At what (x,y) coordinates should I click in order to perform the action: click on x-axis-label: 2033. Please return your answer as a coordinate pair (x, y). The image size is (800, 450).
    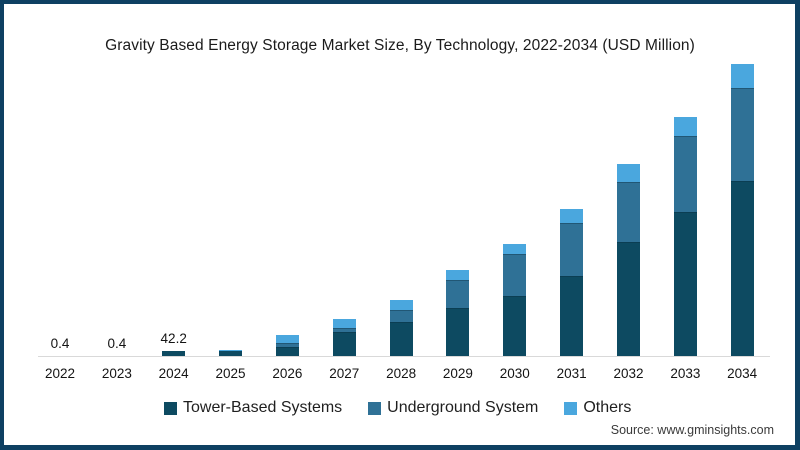
    Looking at the image, I should click on (685, 373).